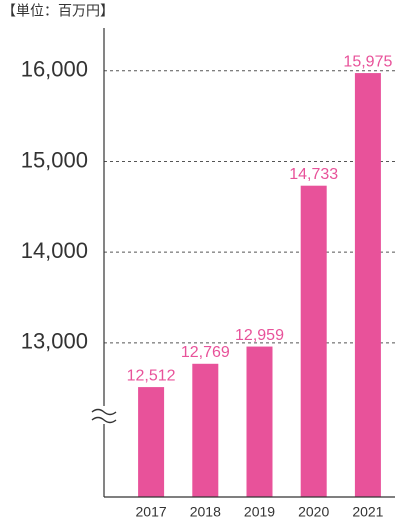  What do you see at coordinates (151, 375) in the screenshot?
I see `value-label: 12,512` at bounding box center [151, 375].